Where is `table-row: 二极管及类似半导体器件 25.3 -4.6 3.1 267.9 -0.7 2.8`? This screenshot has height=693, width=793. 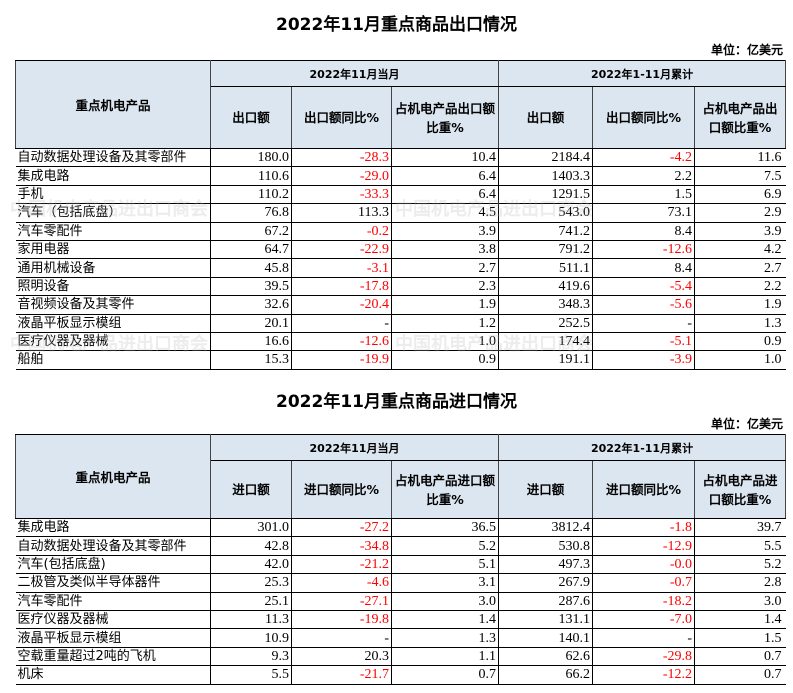
table-row: 二极管及类似半导体器件 25.3 -4.6 3.1 267.9 -0.7 2.8 is located at coordinates (400, 583).